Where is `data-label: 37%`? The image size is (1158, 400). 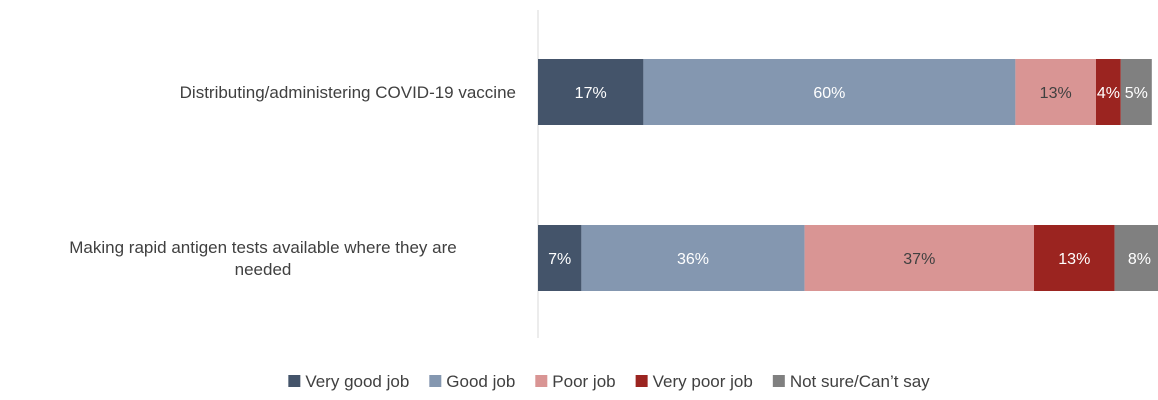 data-label: 37% is located at coordinates (919, 259).